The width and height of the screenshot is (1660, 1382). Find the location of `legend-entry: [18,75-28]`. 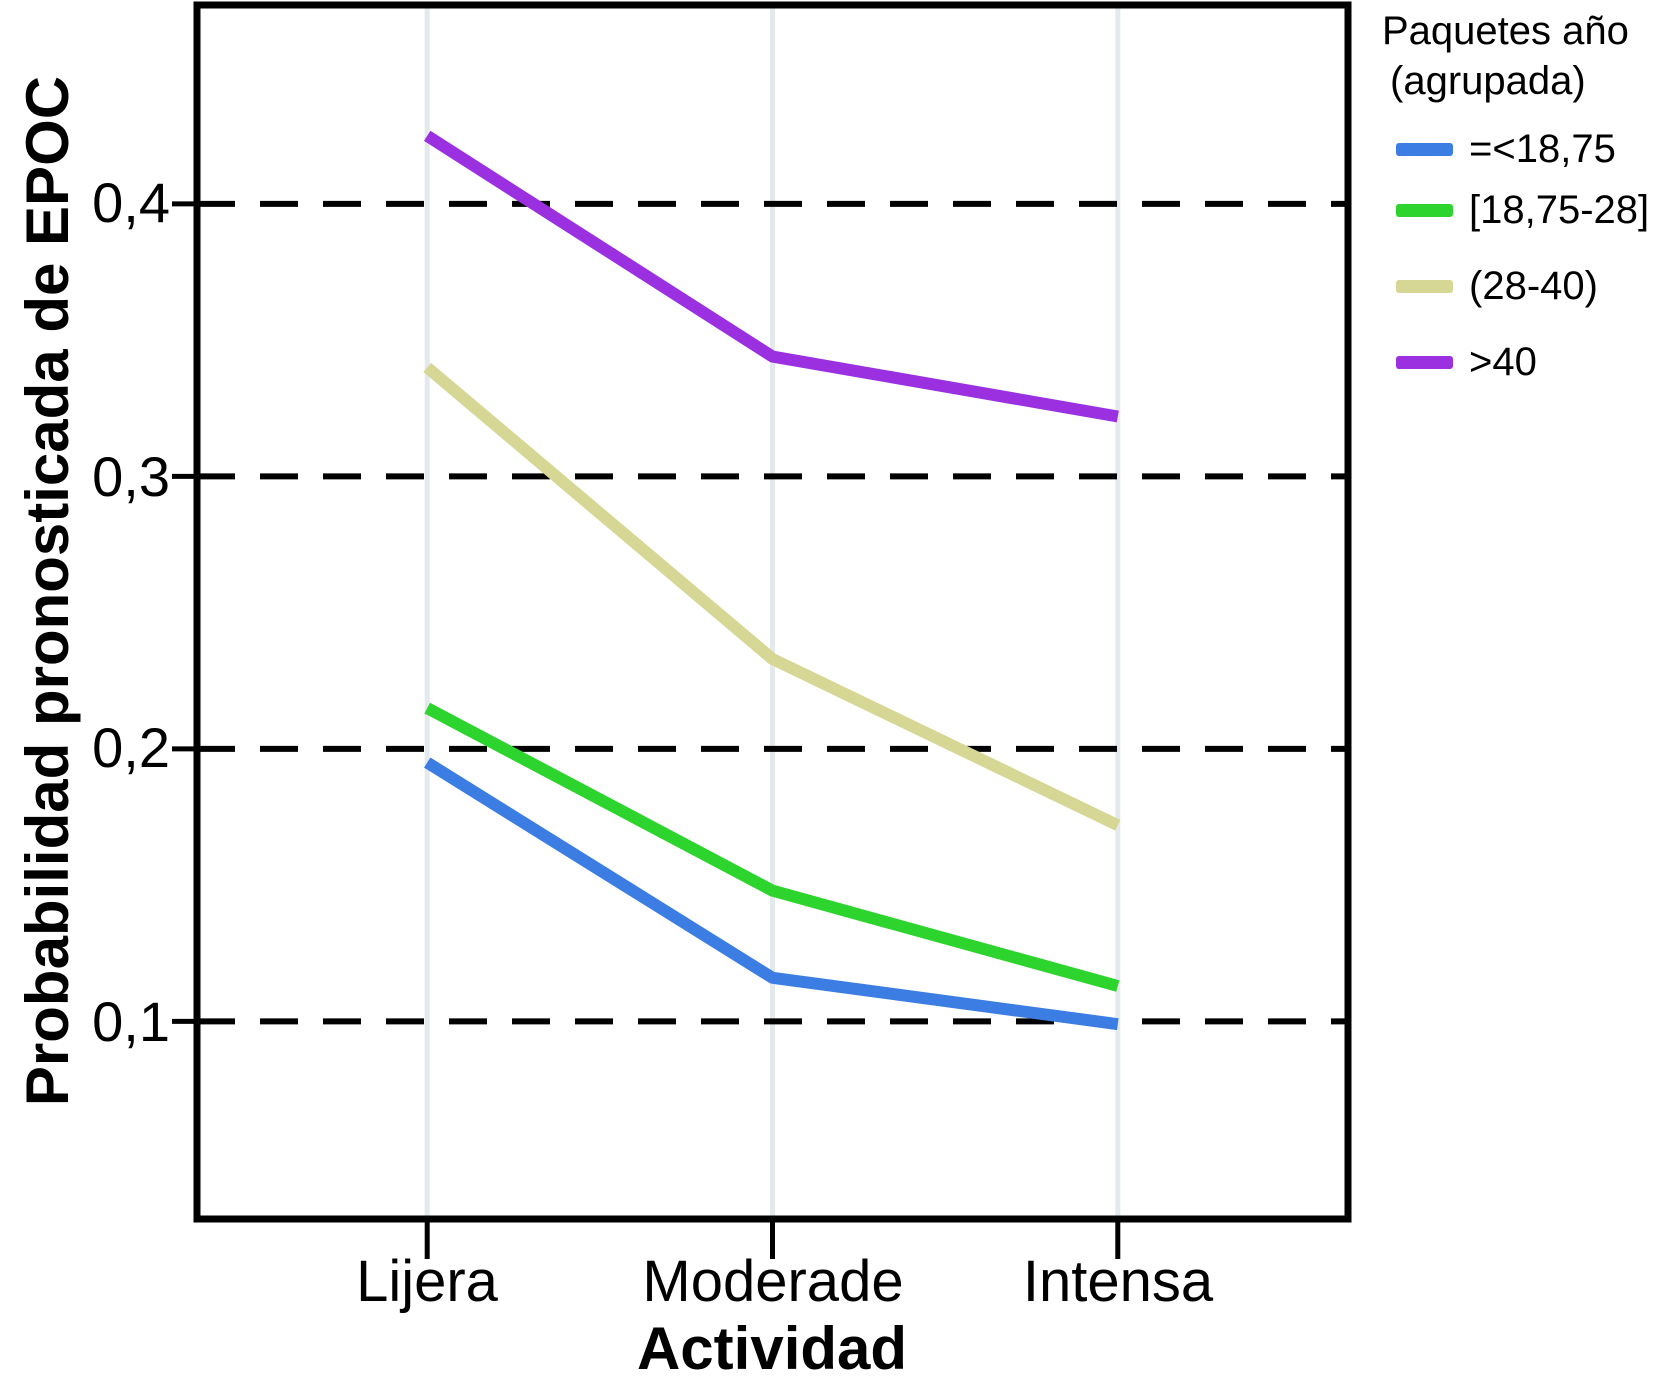

legend-entry: [18,75-28] is located at coordinates (1522, 210).